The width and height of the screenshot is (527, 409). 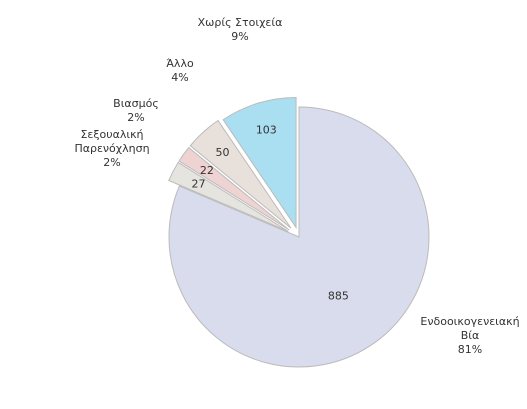 I want to click on value-label: 103, so click(x=266, y=129).